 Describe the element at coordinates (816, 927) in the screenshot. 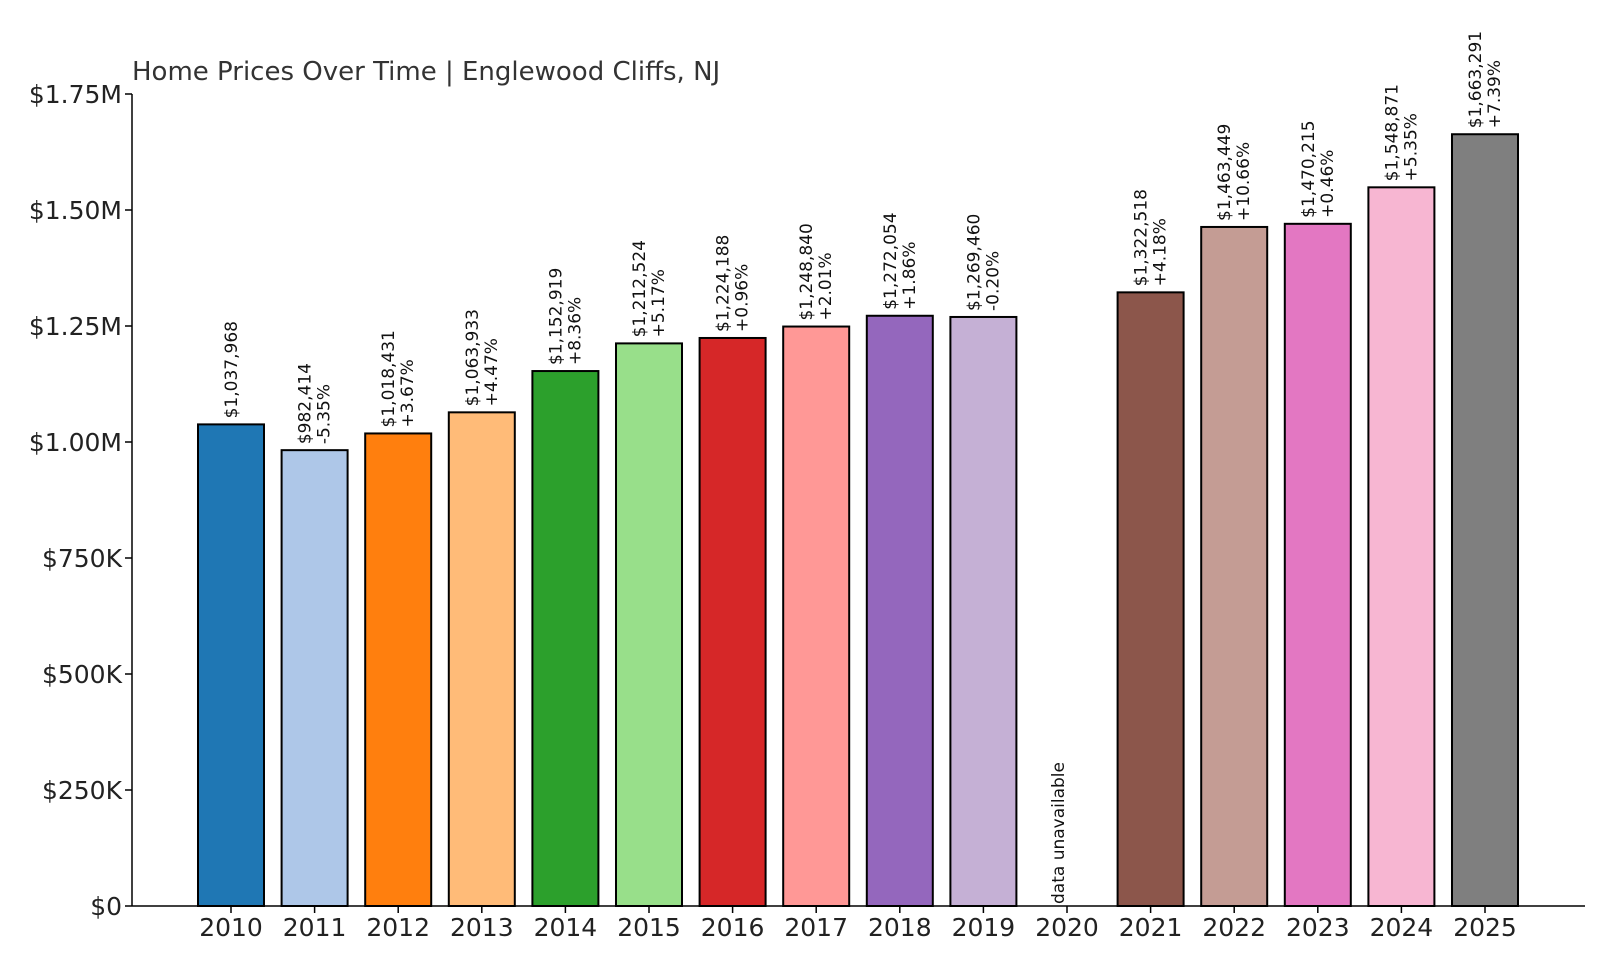

I see `x-tick-label: 2017` at that location.